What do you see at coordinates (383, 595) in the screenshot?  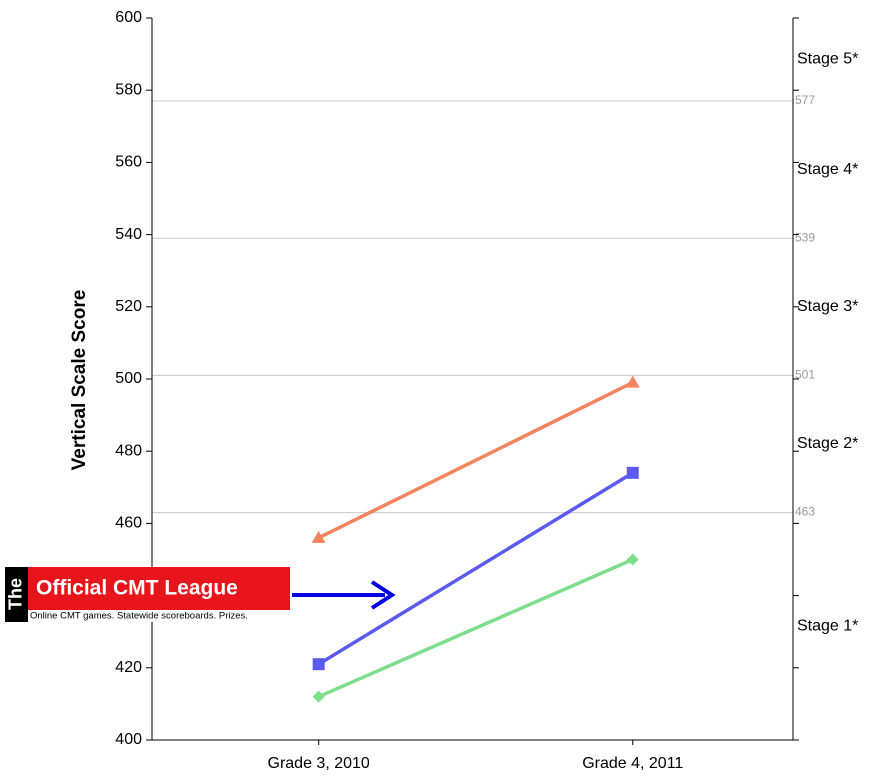 I see `ad-arrow-head` at bounding box center [383, 595].